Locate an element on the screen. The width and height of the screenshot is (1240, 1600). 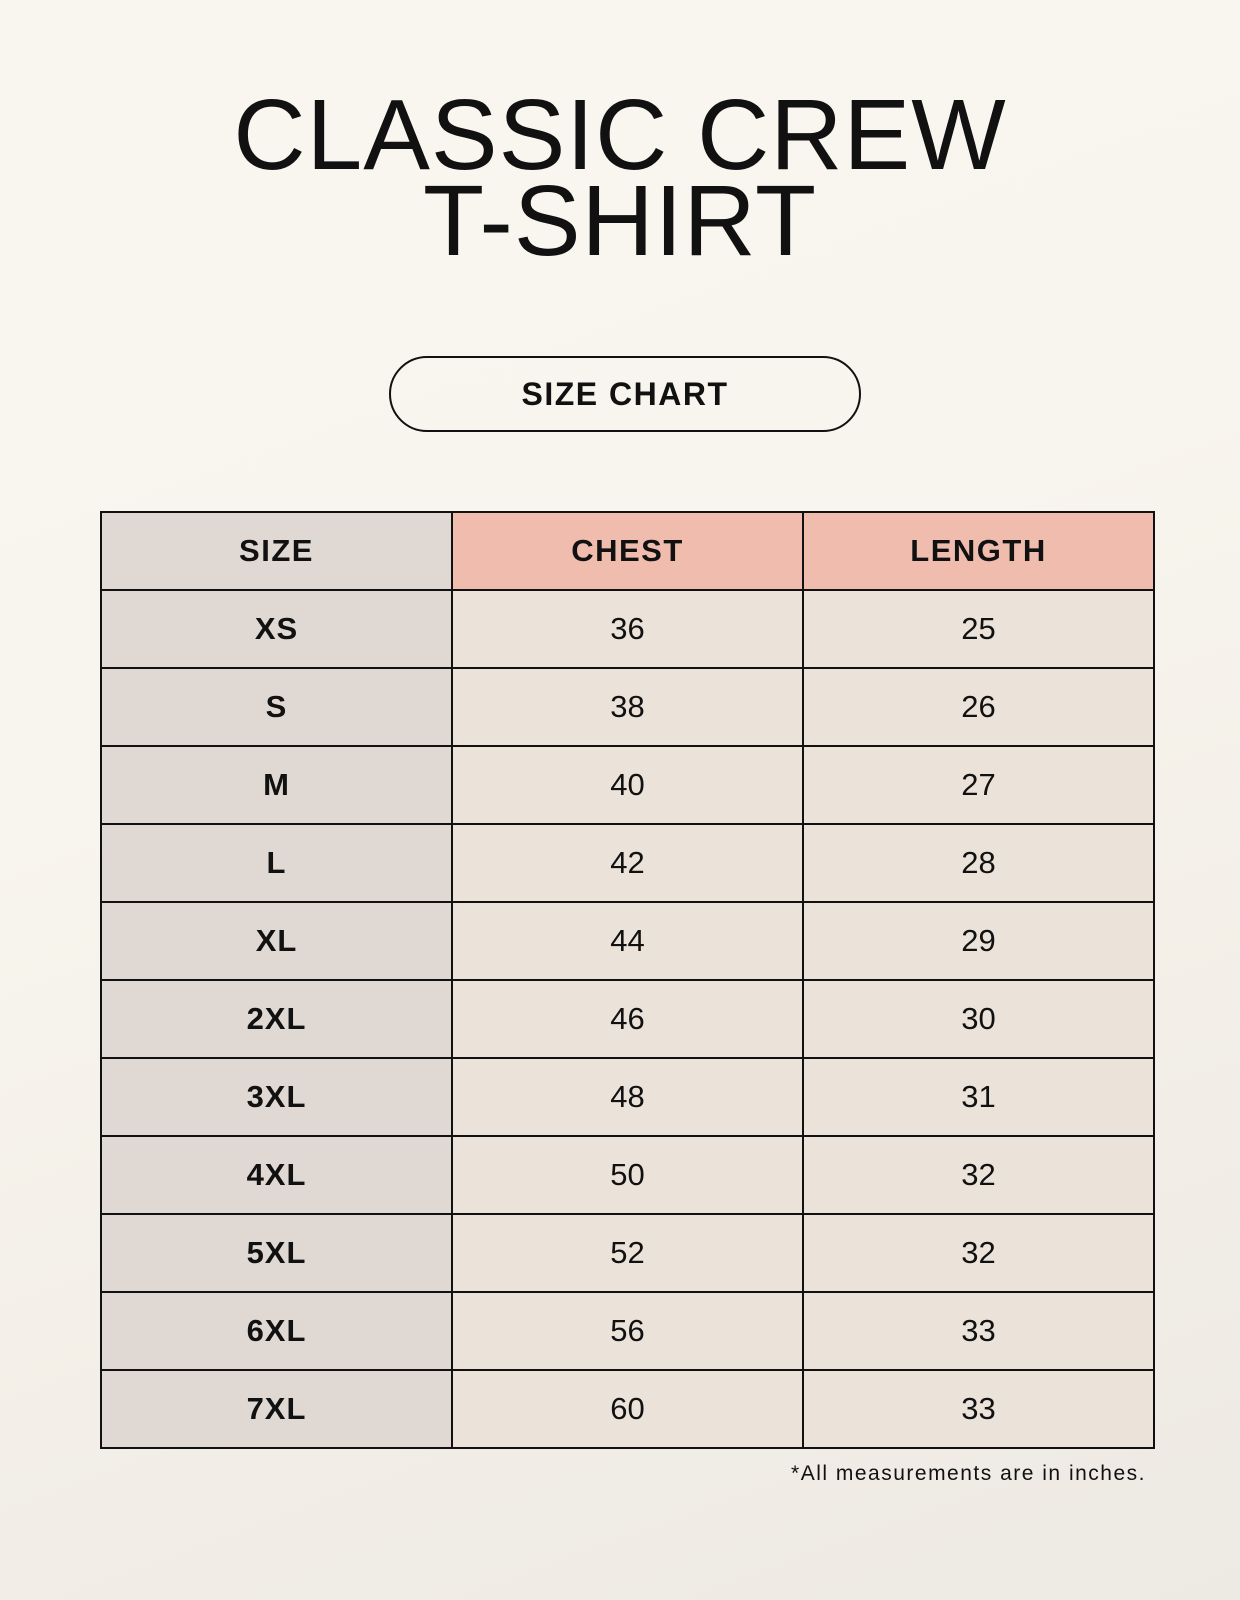
cell-size: XL is located at coordinates (276, 941).